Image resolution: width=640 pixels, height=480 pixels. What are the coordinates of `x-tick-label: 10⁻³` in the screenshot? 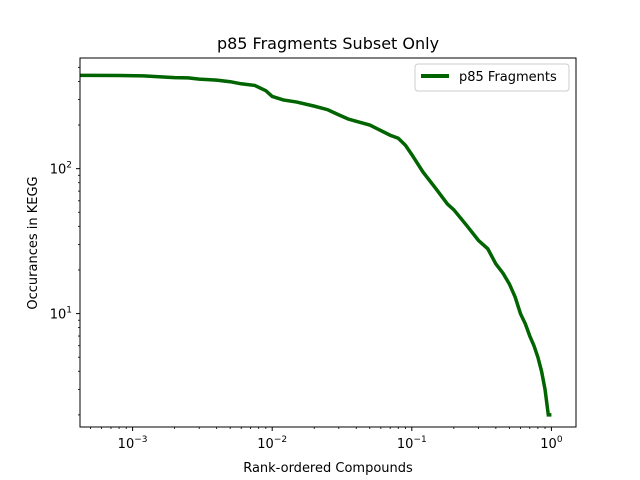 It's located at (133, 443).